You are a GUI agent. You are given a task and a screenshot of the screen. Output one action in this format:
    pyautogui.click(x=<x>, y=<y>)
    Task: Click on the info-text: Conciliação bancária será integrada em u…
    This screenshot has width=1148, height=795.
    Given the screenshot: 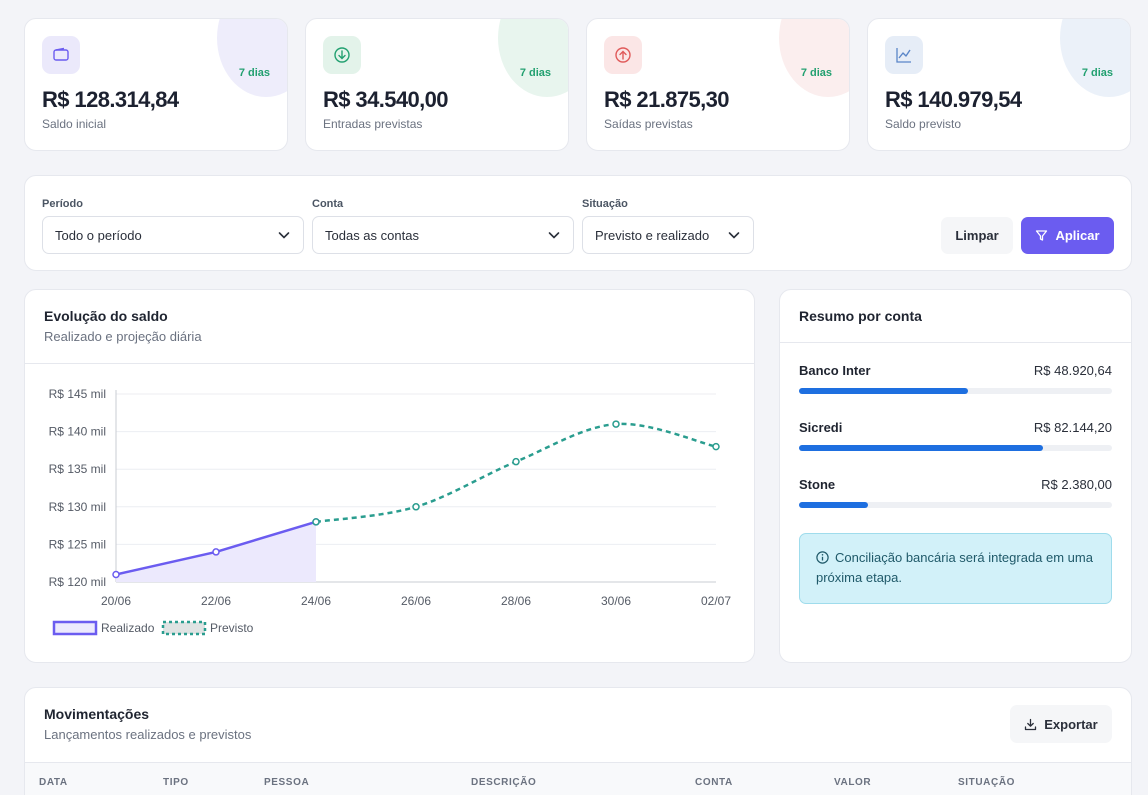 What is the action you would take?
    pyautogui.click(x=954, y=567)
    